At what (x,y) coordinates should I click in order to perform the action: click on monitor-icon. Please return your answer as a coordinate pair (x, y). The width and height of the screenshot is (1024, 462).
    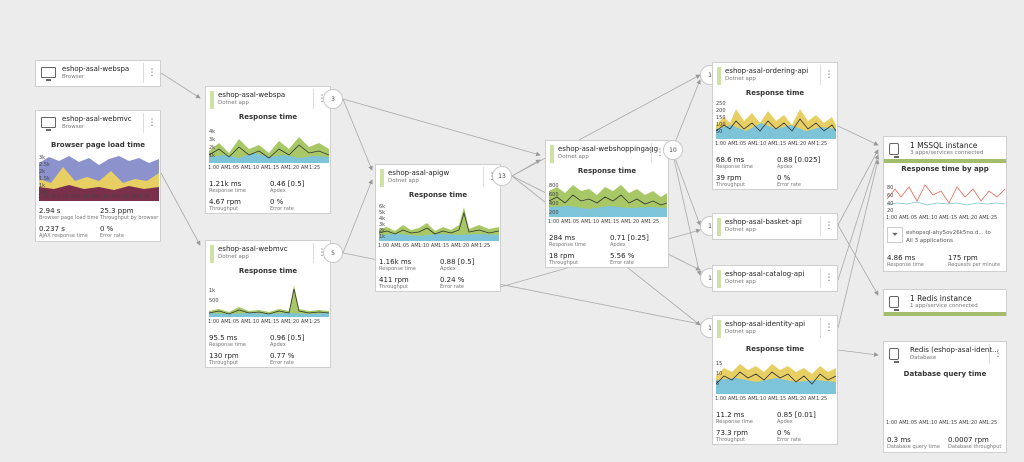
    Looking at the image, I should click on (48, 124).